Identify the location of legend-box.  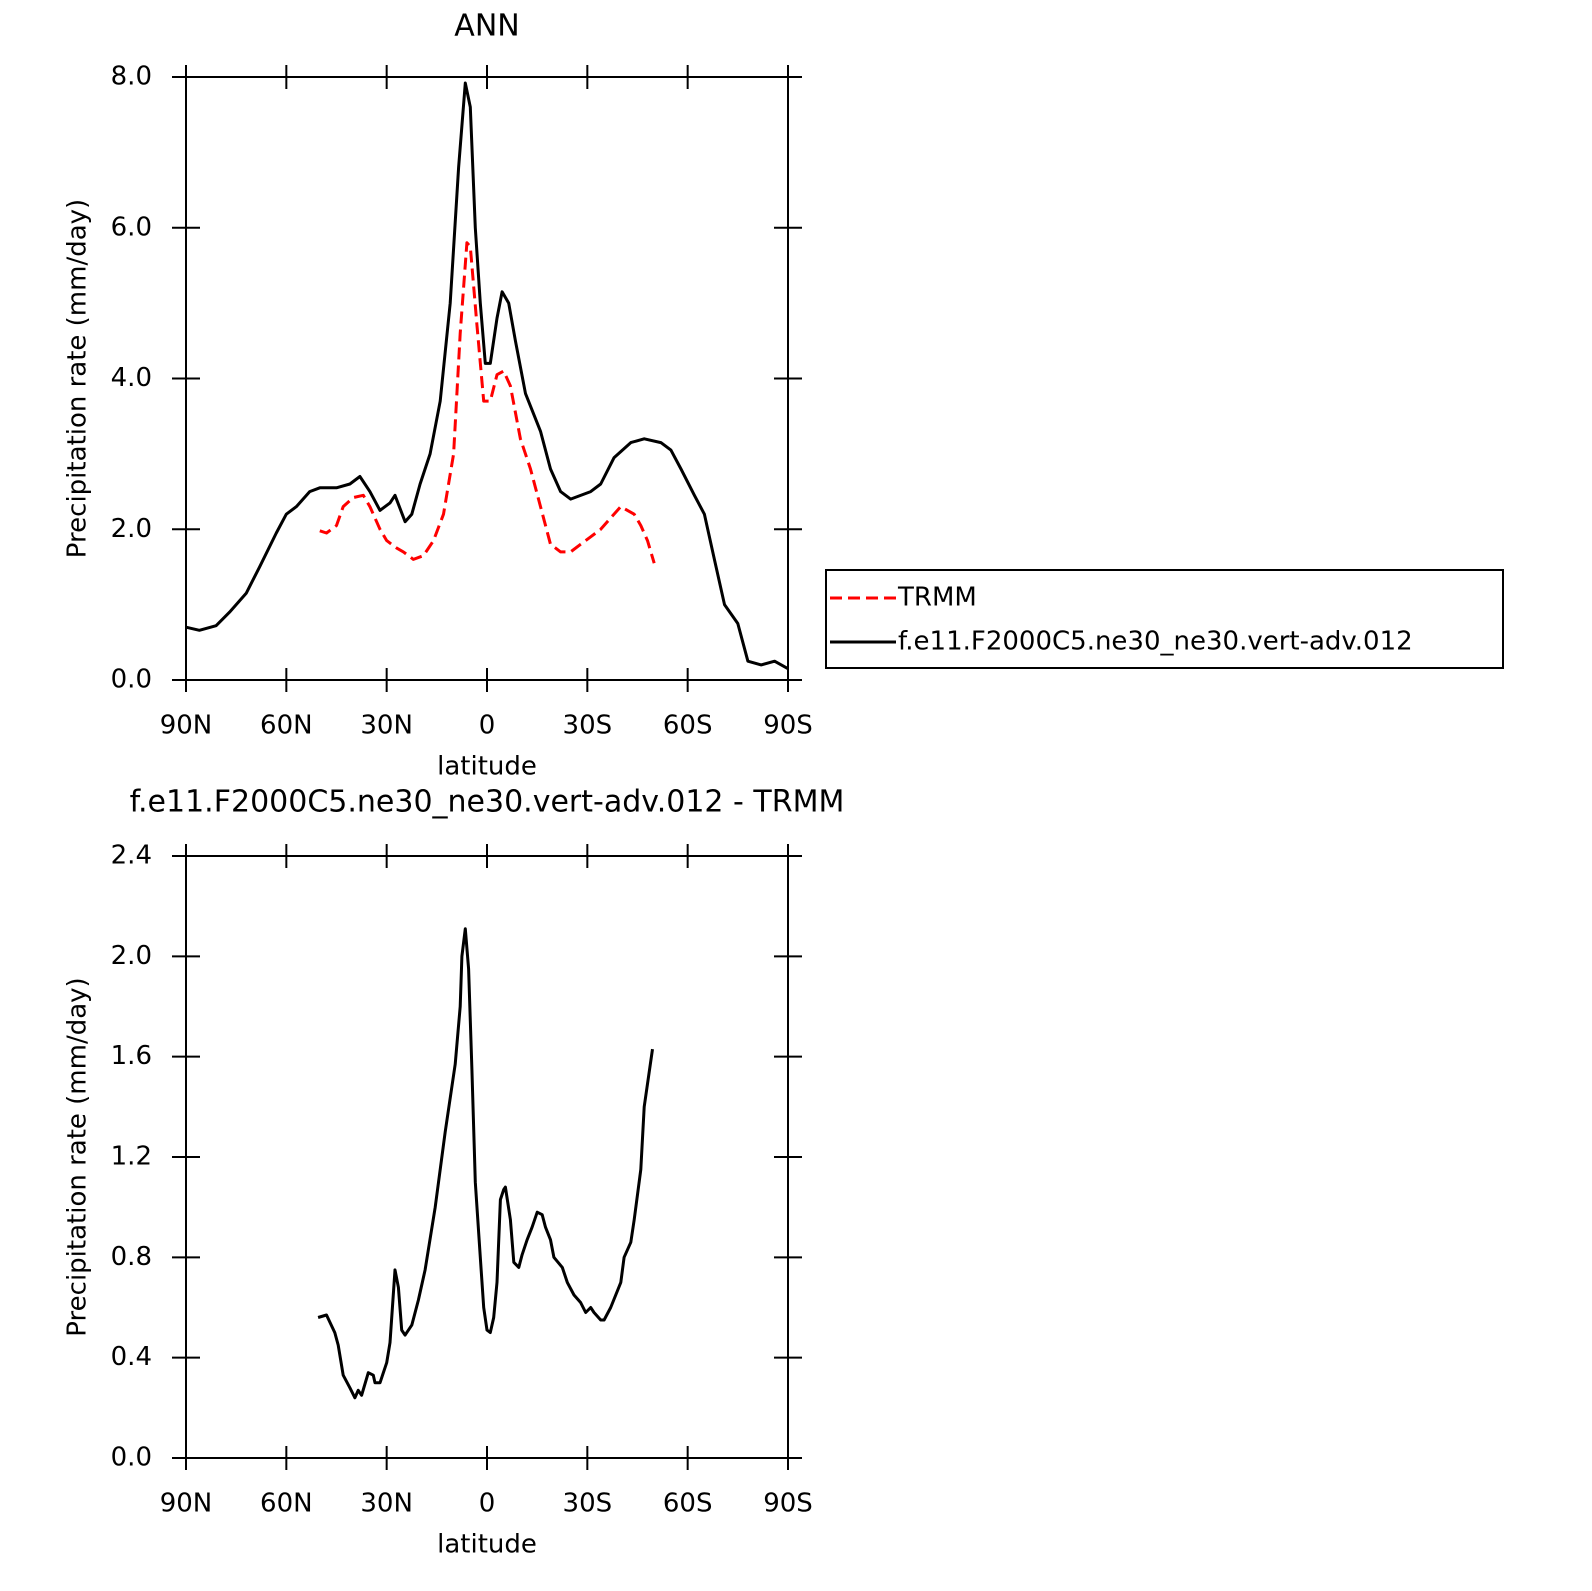
(1164, 619).